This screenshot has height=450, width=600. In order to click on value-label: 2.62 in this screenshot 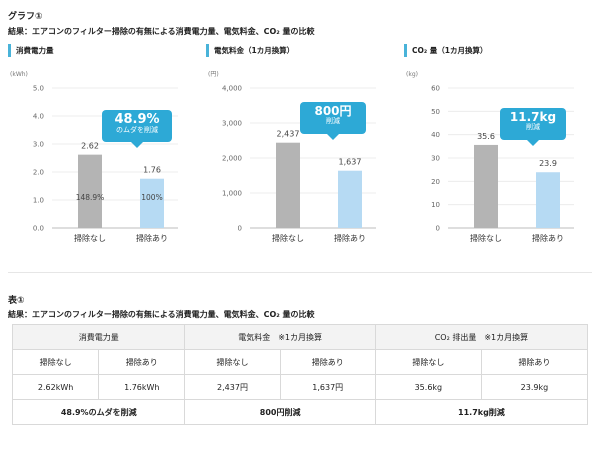, I will do `click(90, 146)`.